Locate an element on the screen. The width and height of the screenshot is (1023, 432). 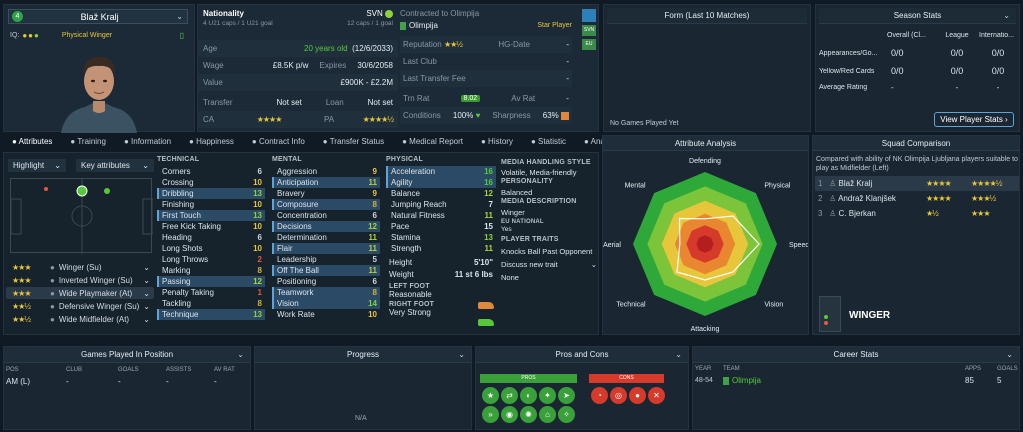
attribute-row: Passing 12 is located at coordinates (211, 281).